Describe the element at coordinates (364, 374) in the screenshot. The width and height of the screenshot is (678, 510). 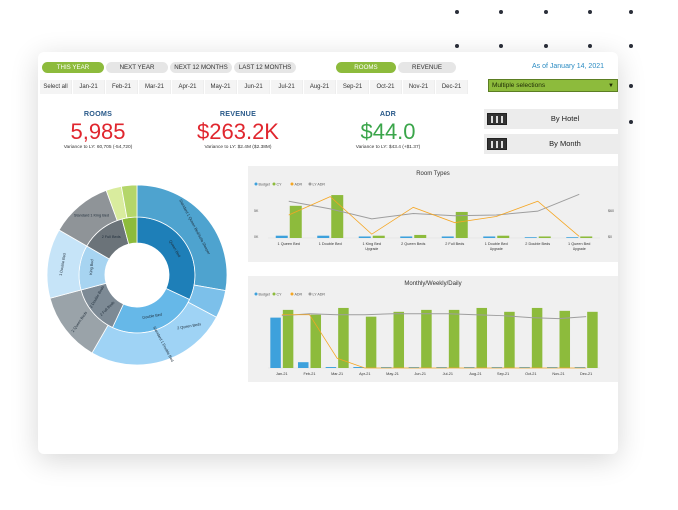
I see `x-tick-label: Apr-21` at that location.